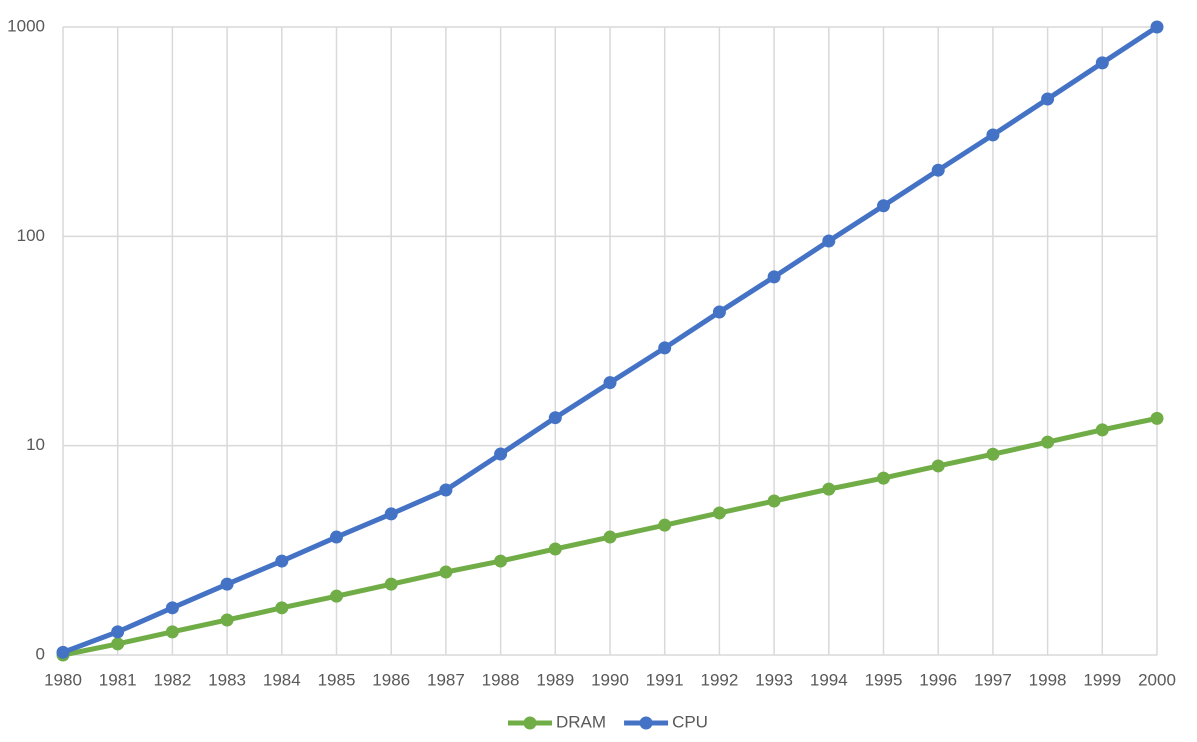 The width and height of the screenshot is (1197, 742). What do you see at coordinates (829, 679) in the screenshot?
I see `x-tick-label: 1994` at bounding box center [829, 679].